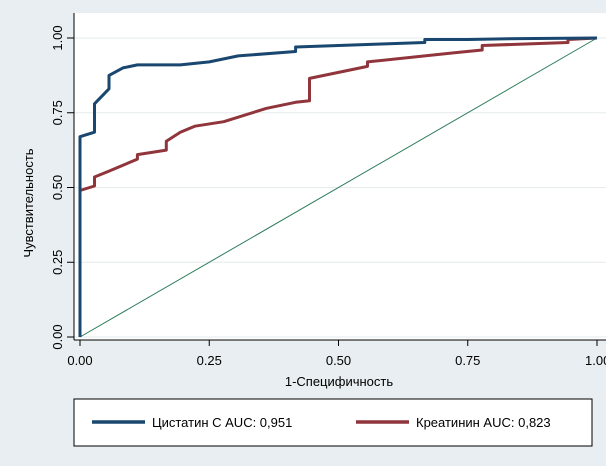 The image size is (606, 466). I want to click on x-tick-label-4: 1.00, so click(595, 360).